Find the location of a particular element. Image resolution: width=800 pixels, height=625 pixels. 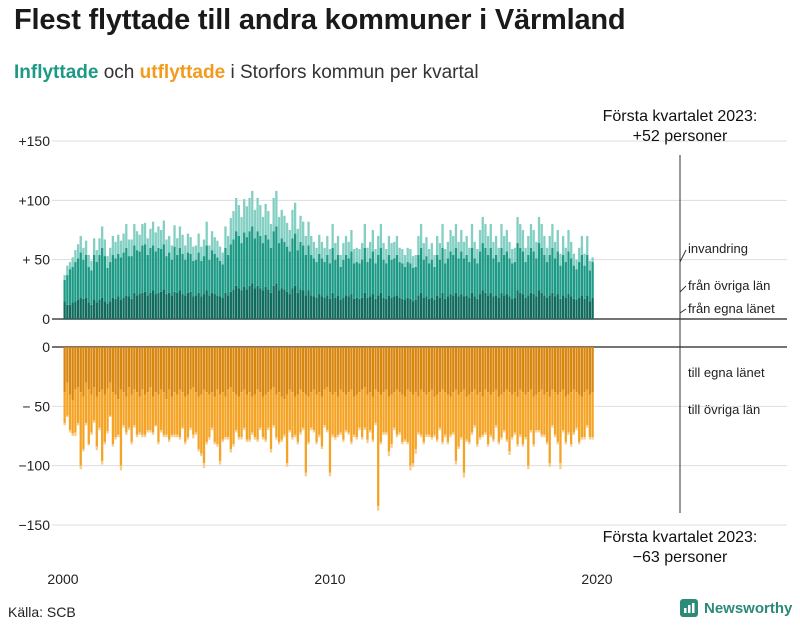

x-tick-label: 2020 is located at coordinates (596, 579).